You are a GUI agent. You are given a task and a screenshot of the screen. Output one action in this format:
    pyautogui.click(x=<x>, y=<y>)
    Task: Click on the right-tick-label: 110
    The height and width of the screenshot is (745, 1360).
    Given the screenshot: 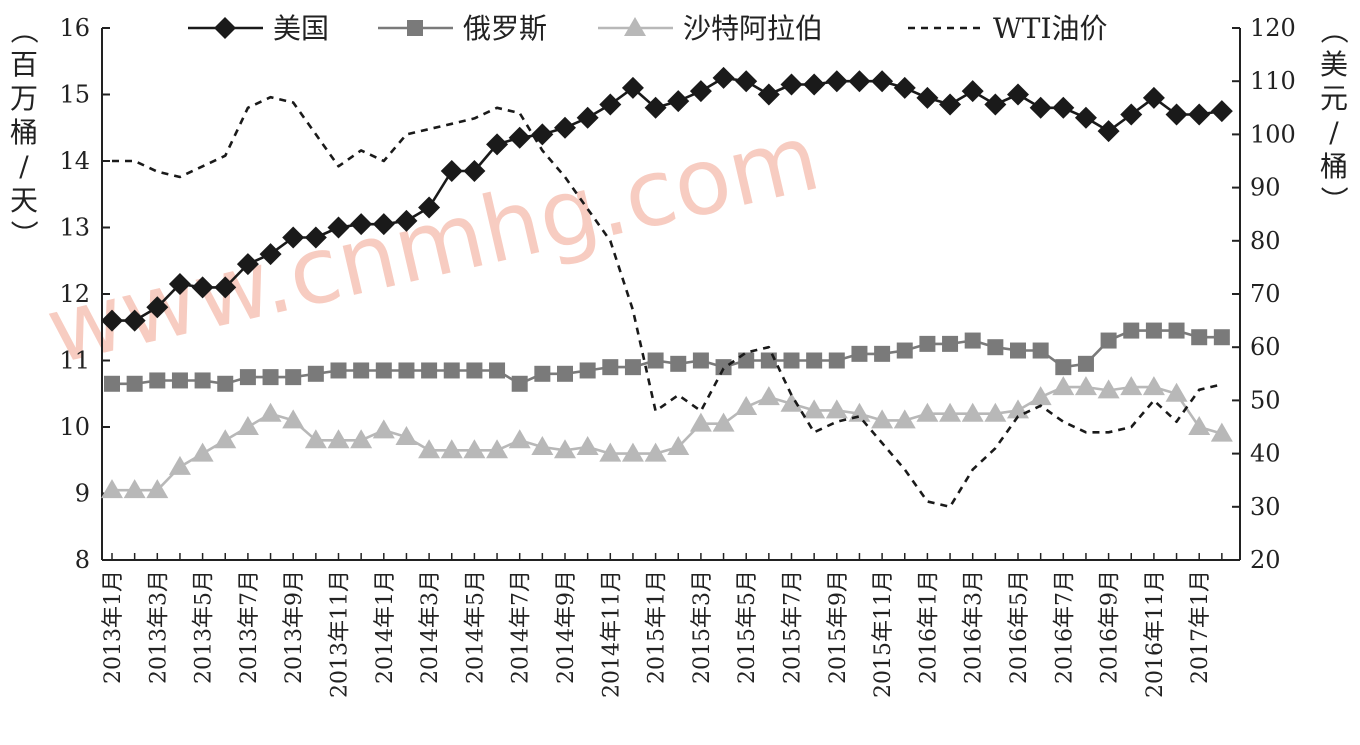 What is the action you would take?
    pyautogui.click(x=1273, y=81)
    